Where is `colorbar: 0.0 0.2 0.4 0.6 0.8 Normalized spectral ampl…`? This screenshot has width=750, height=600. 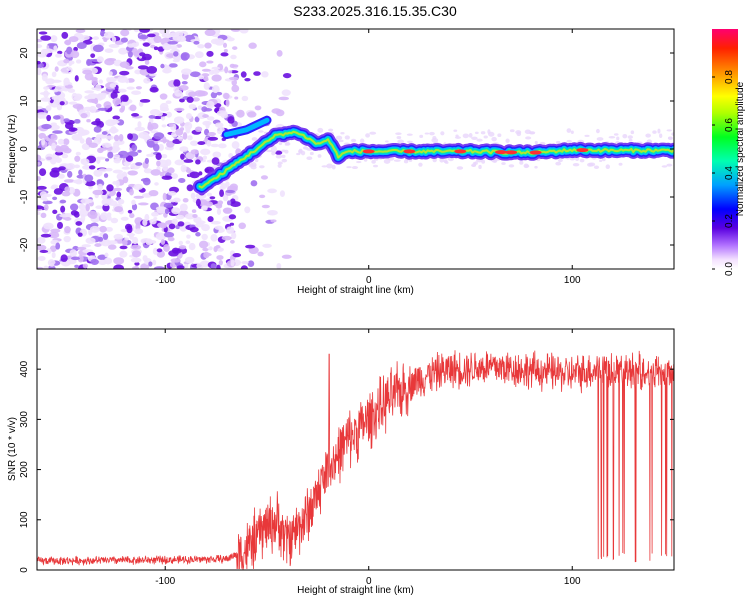
colorbar: 0.0 0.2 0.4 0.6 0.8 Normalized spectral ampl… is located at coordinates (729, 152).